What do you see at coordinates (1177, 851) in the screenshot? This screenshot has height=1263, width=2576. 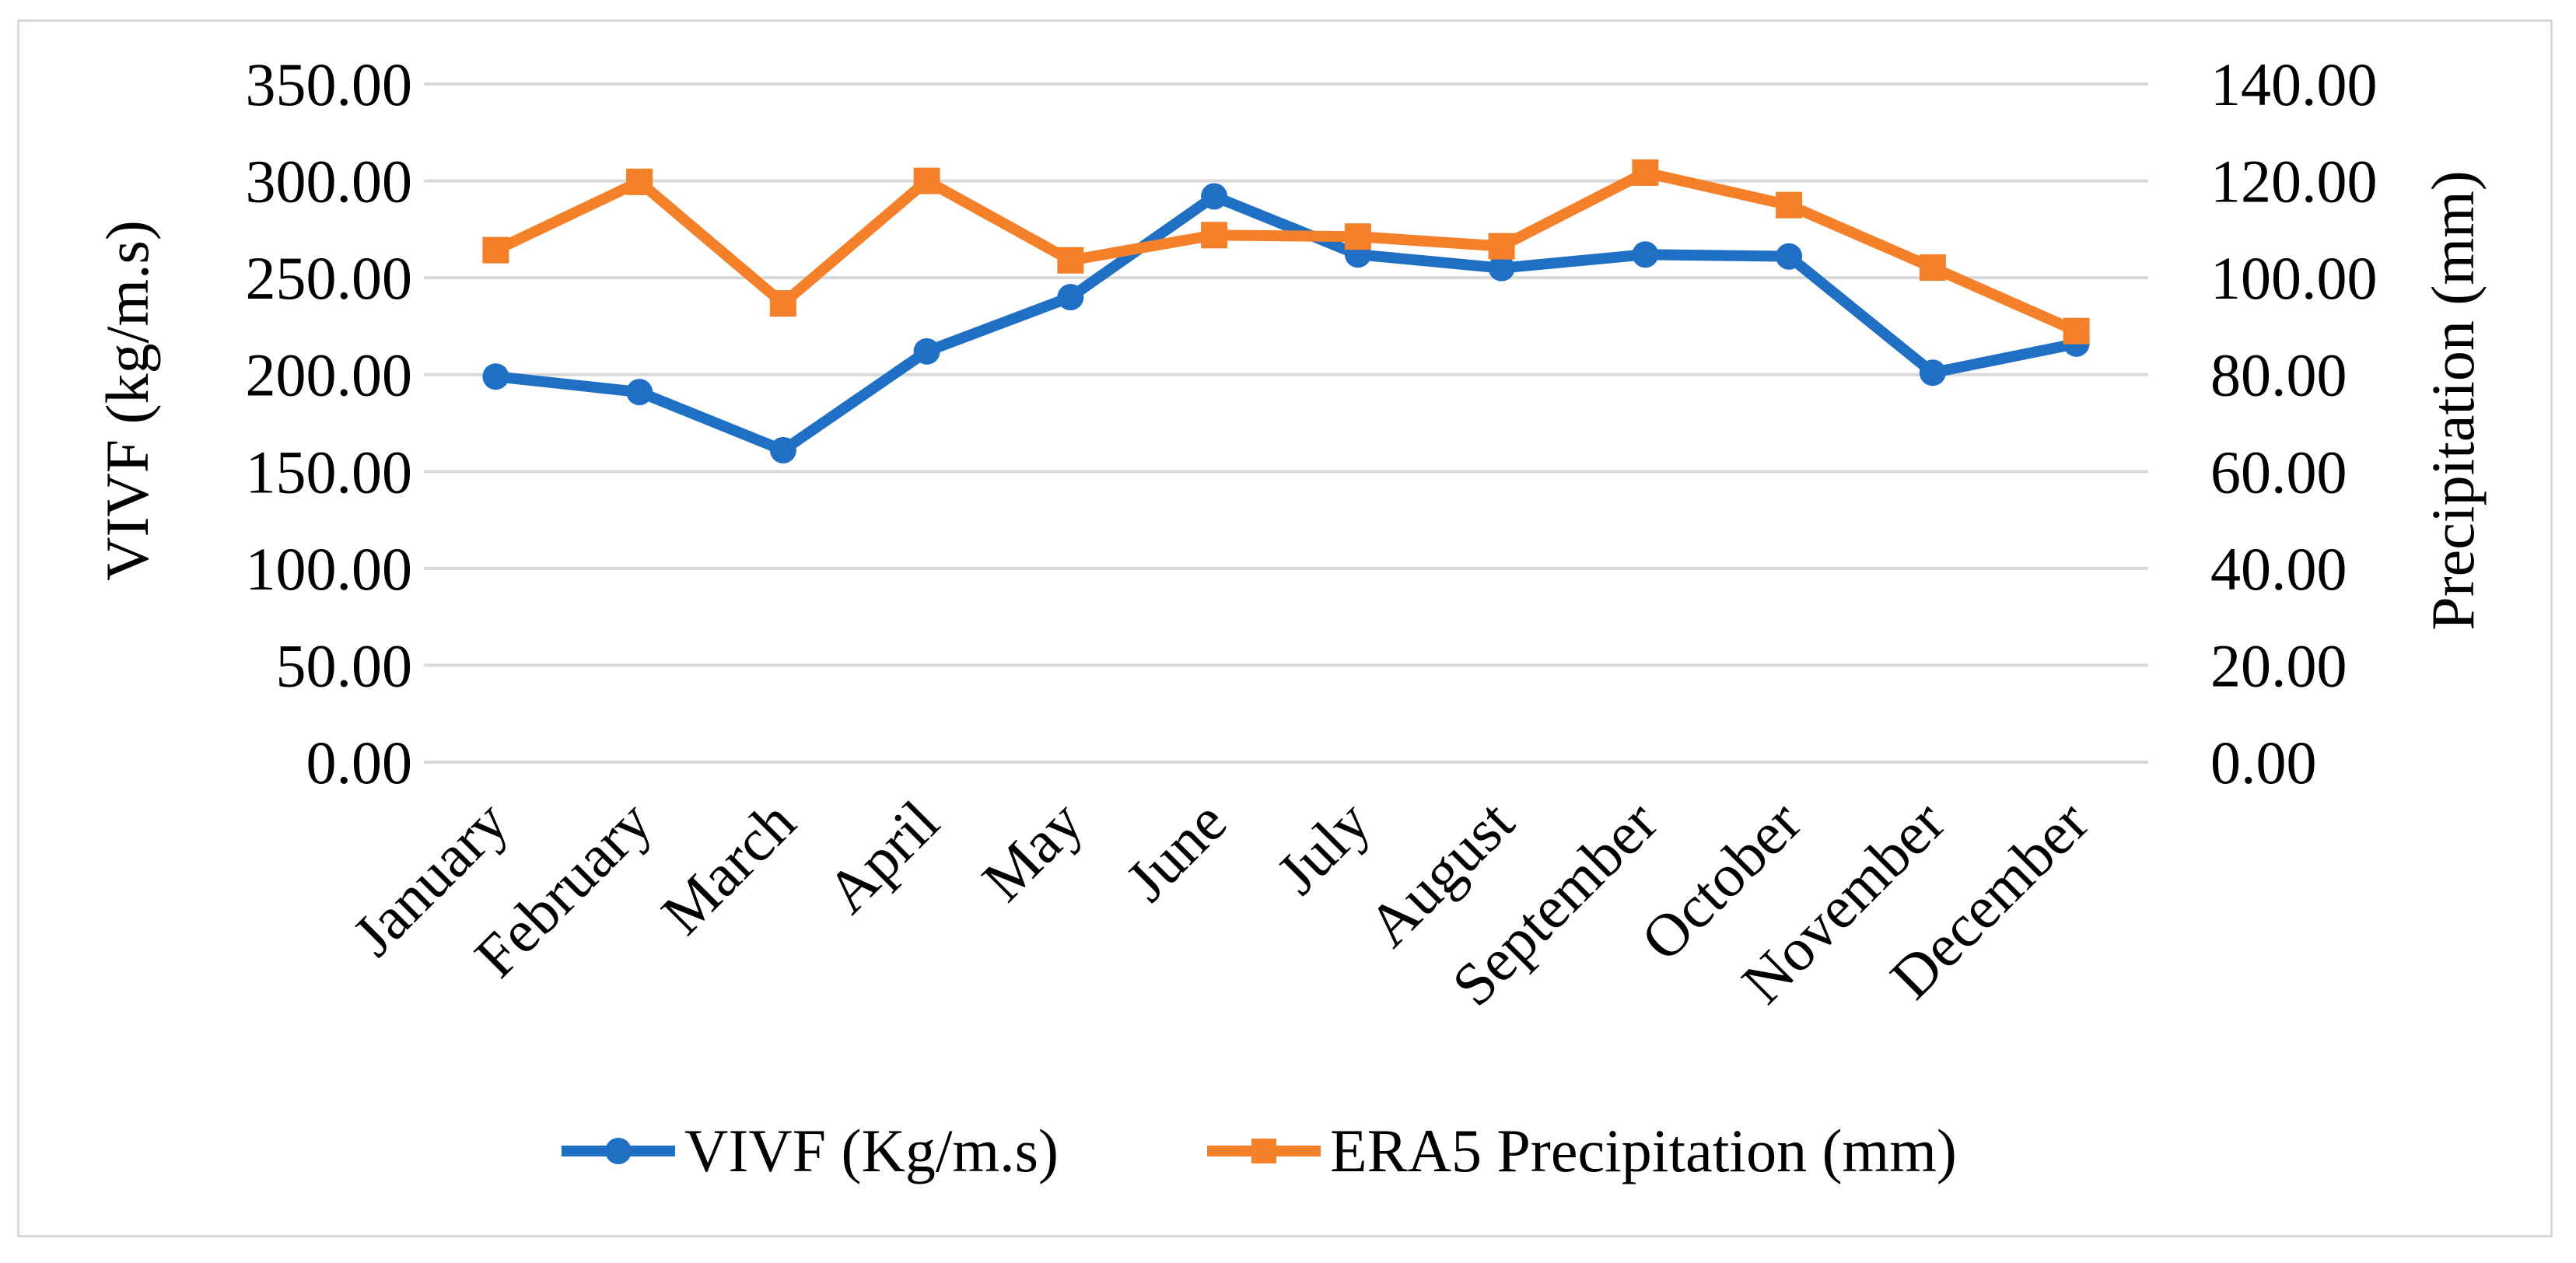 I see `x-tick-label: June` at bounding box center [1177, 851].